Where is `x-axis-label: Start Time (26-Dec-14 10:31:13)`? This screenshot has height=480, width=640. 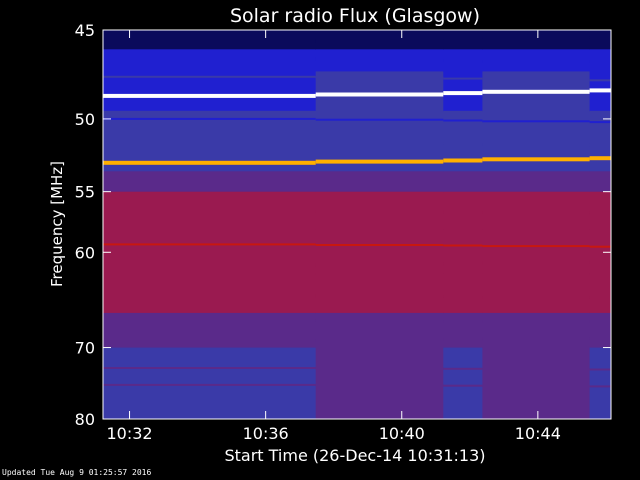 x-axis-label: Start Time (26-Dec-14 10:31:13) is located at coordinates (354, 455).